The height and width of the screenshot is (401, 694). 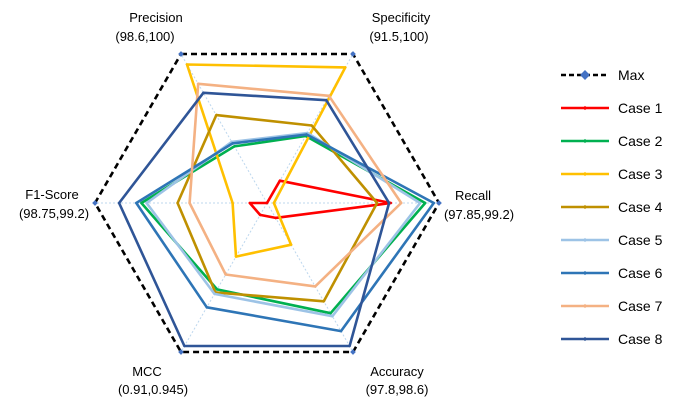 What do you see at coordinates (214, 294) in the screenshot?
I see `point-case-5-mcc` at bounding box center [214, 294].